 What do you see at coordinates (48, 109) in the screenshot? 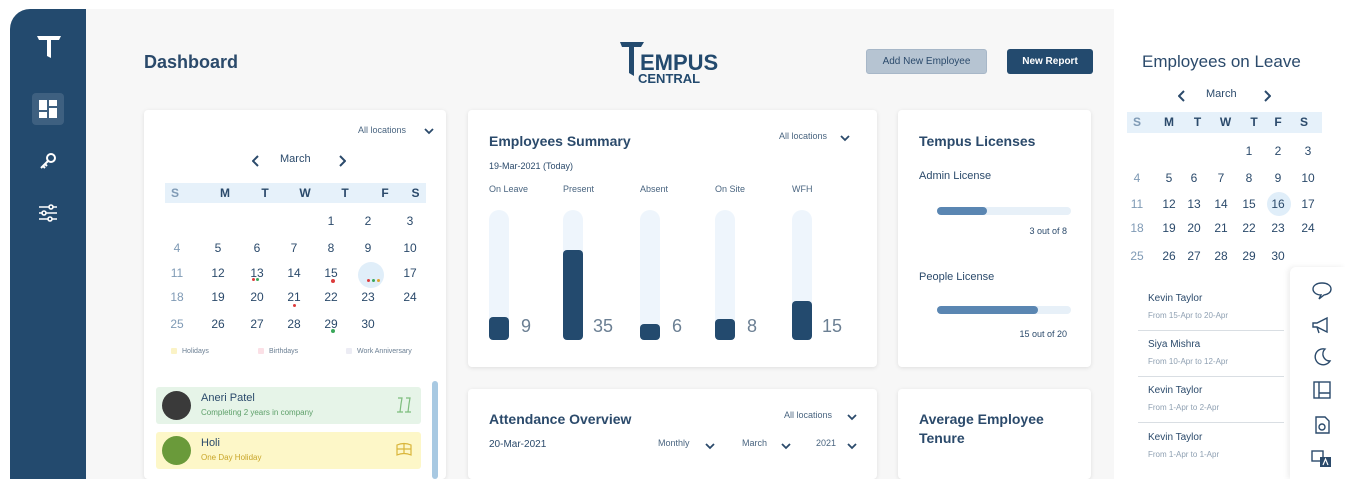
I see `dashboard-nav-icon` at bounding box center [48, 109].